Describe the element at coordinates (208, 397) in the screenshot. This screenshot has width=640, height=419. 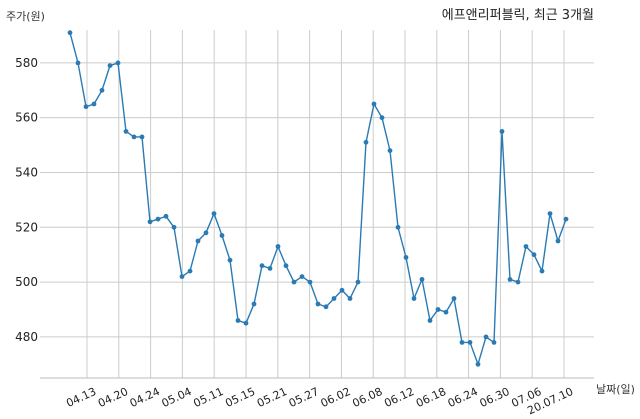
I see `x-tick-label: 05.11` at that location.